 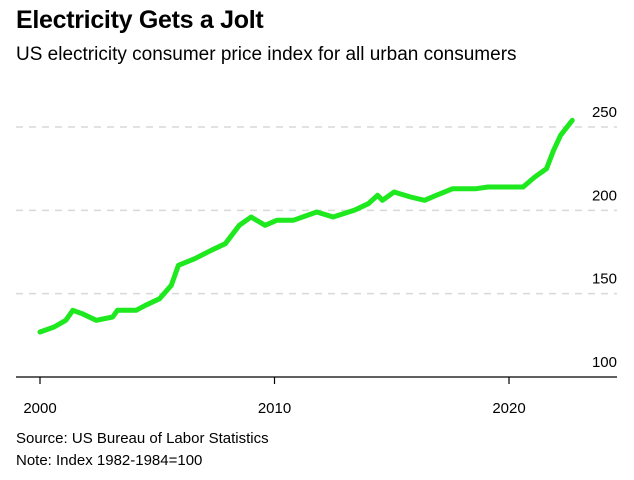 I want to click on y-tick-labels: 100 150 200 250, so click(x=604, y=237).